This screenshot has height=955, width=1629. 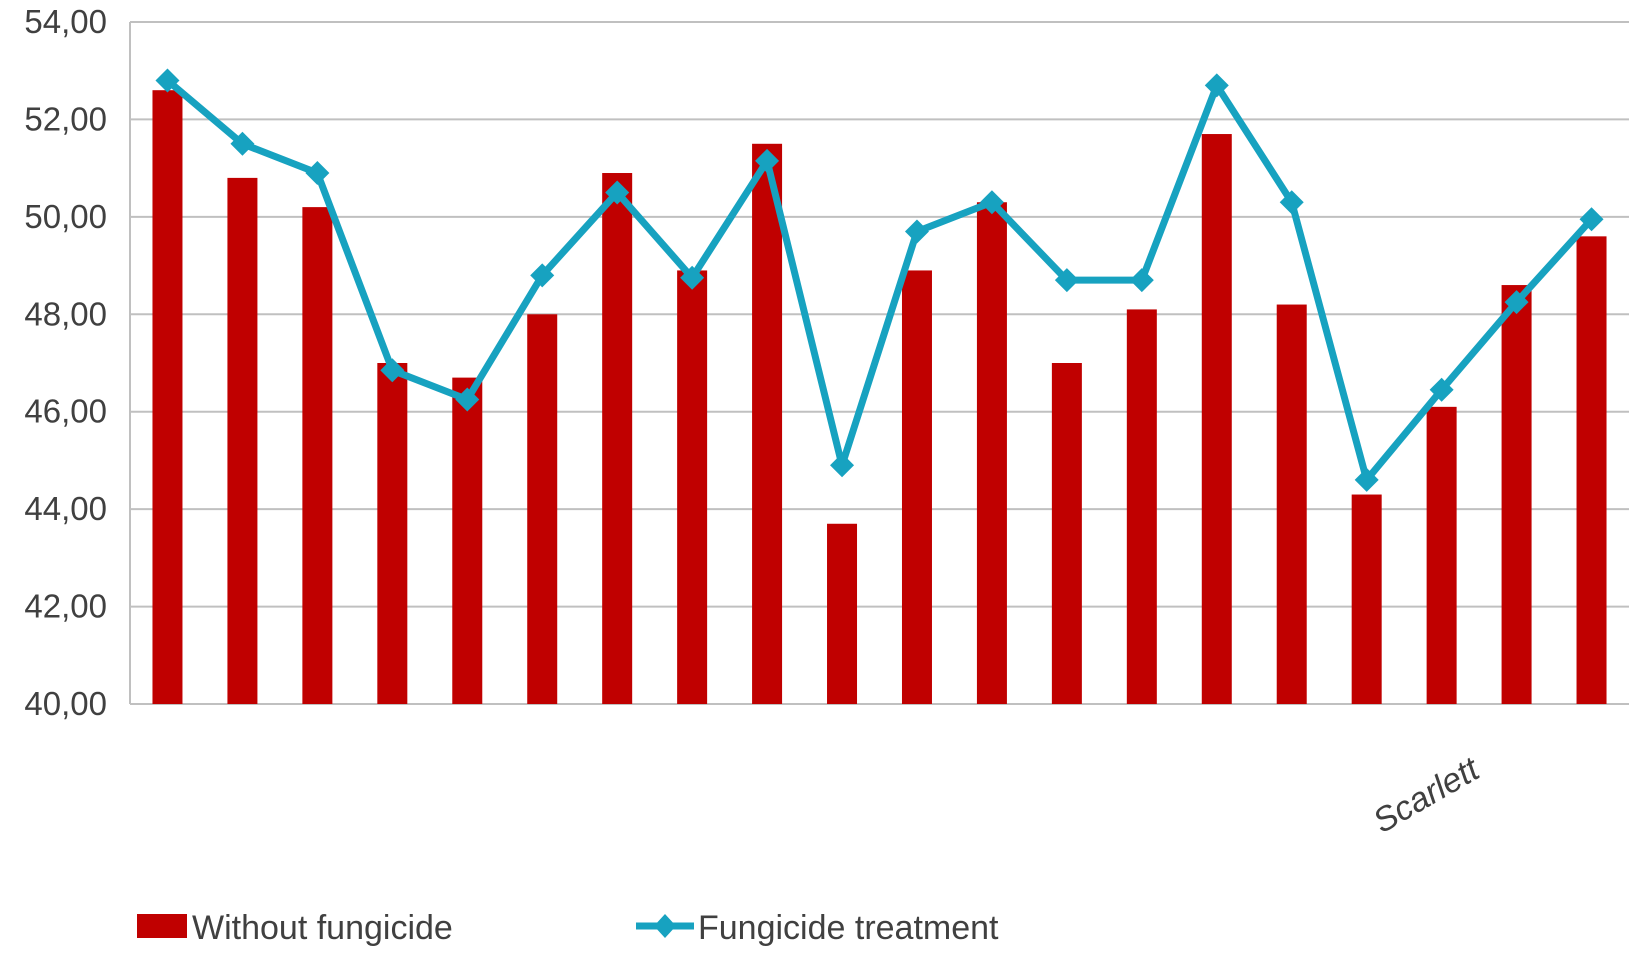 What do you see at coordinates (162, 926) in the screenshot?
I see `legend-swatch-bar` at bounding box center [162, 926].